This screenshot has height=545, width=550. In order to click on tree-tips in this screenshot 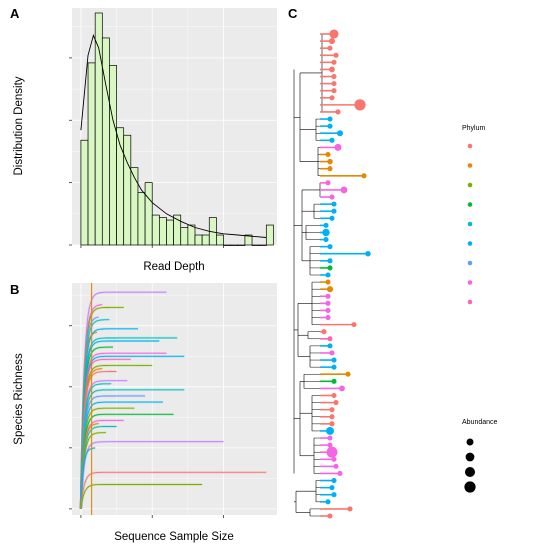, I will do `click(345, 274)`.